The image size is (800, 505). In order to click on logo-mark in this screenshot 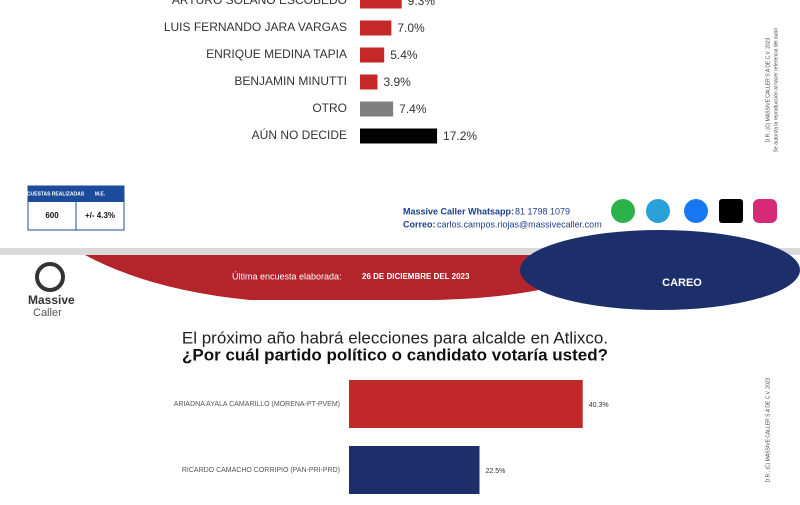, I will do `click(50, 277)`.